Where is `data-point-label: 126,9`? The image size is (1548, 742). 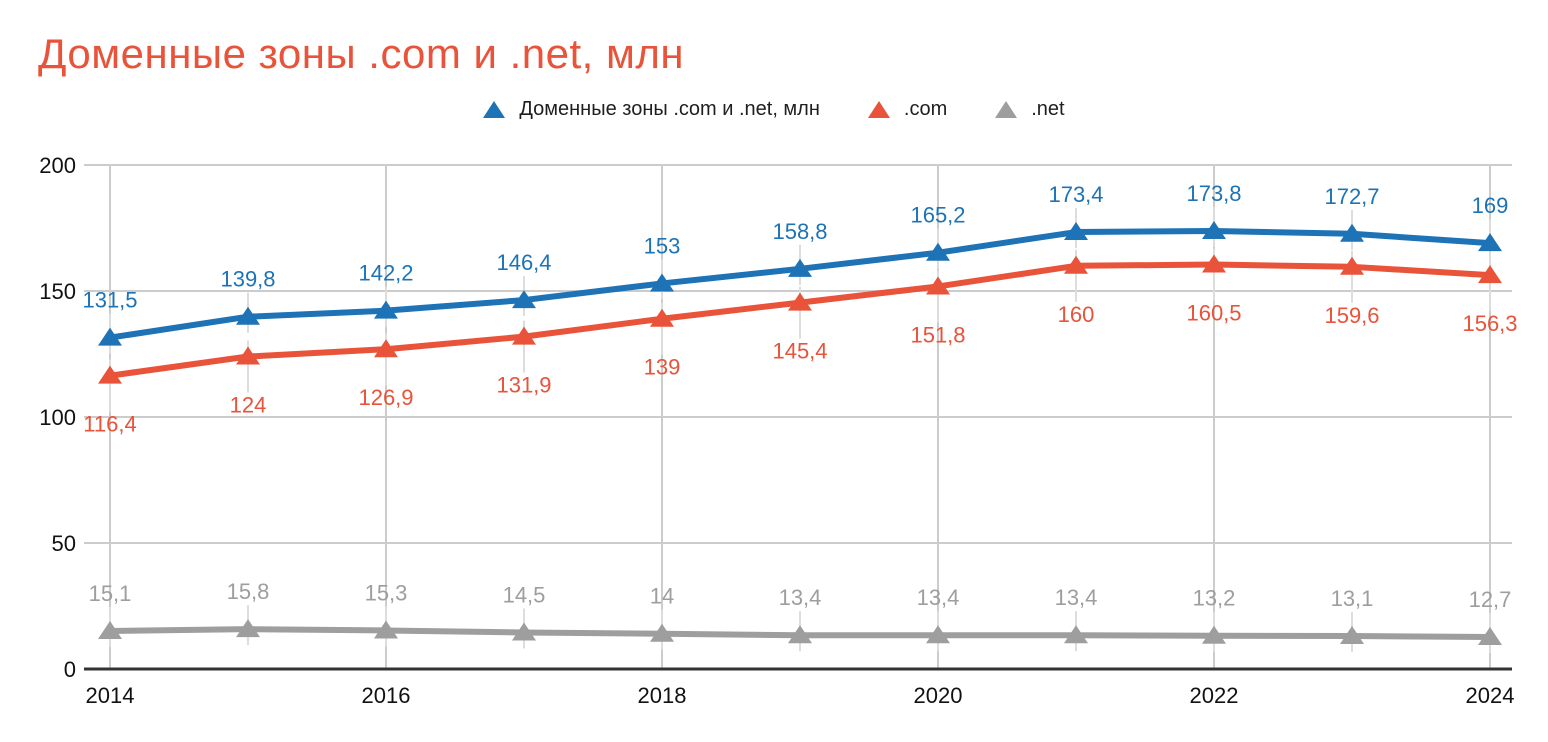 data-point-label: 126,9 is located at coordinates (385, 397).